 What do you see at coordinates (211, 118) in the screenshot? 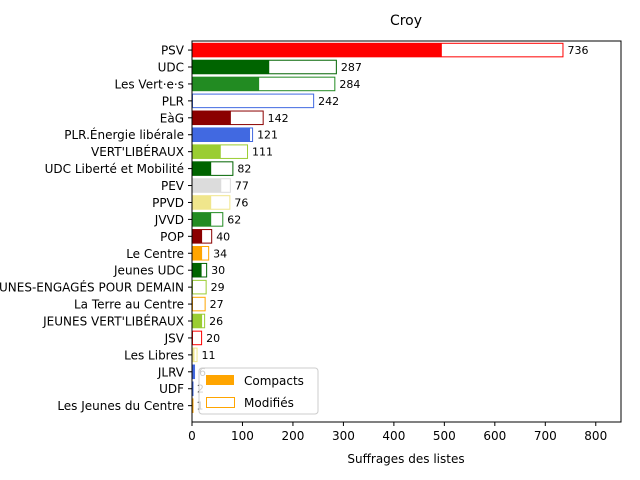
I see `bar-compacts-e-g` at bounding box center [211, 118].